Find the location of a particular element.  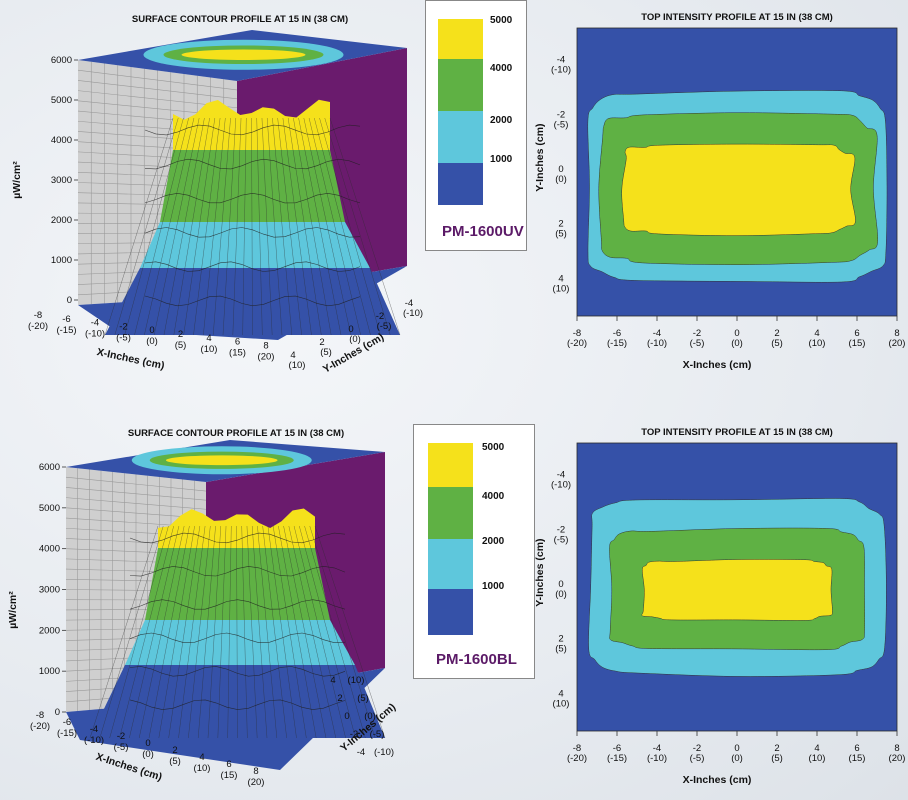

model-name-bl: PM-1600BL is located at coordinates (476, 659).